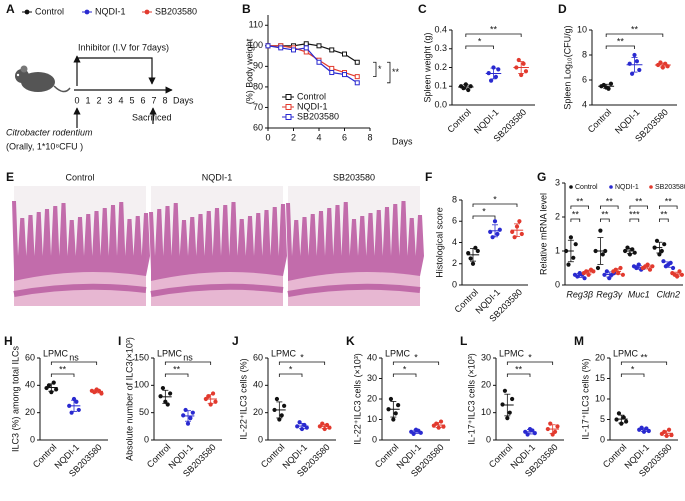  Describe the element at coordinates (76, 100) in the screenshot. I see `day-number: 0` at that location.